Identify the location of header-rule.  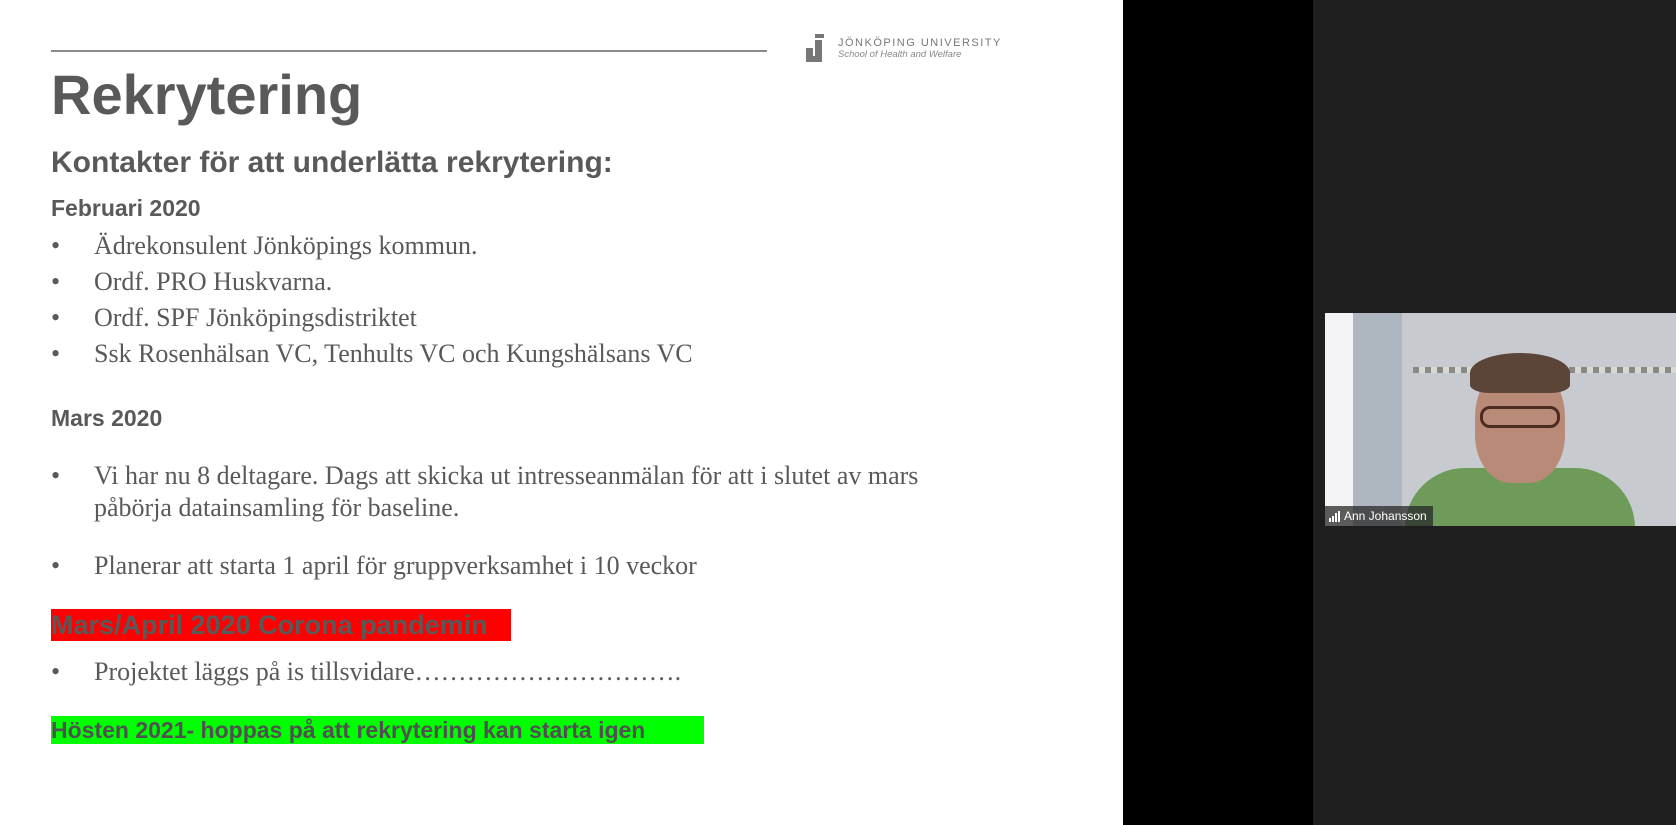
(409, 51).